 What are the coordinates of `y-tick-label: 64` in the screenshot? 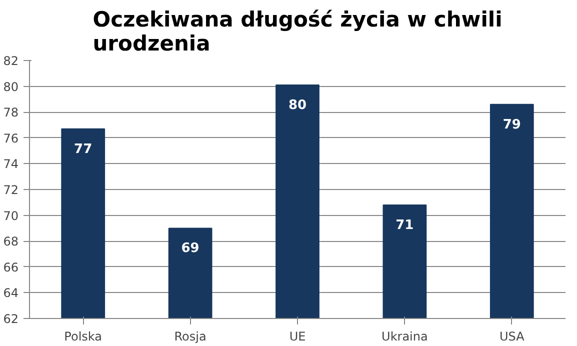 It's located at (11, 293).